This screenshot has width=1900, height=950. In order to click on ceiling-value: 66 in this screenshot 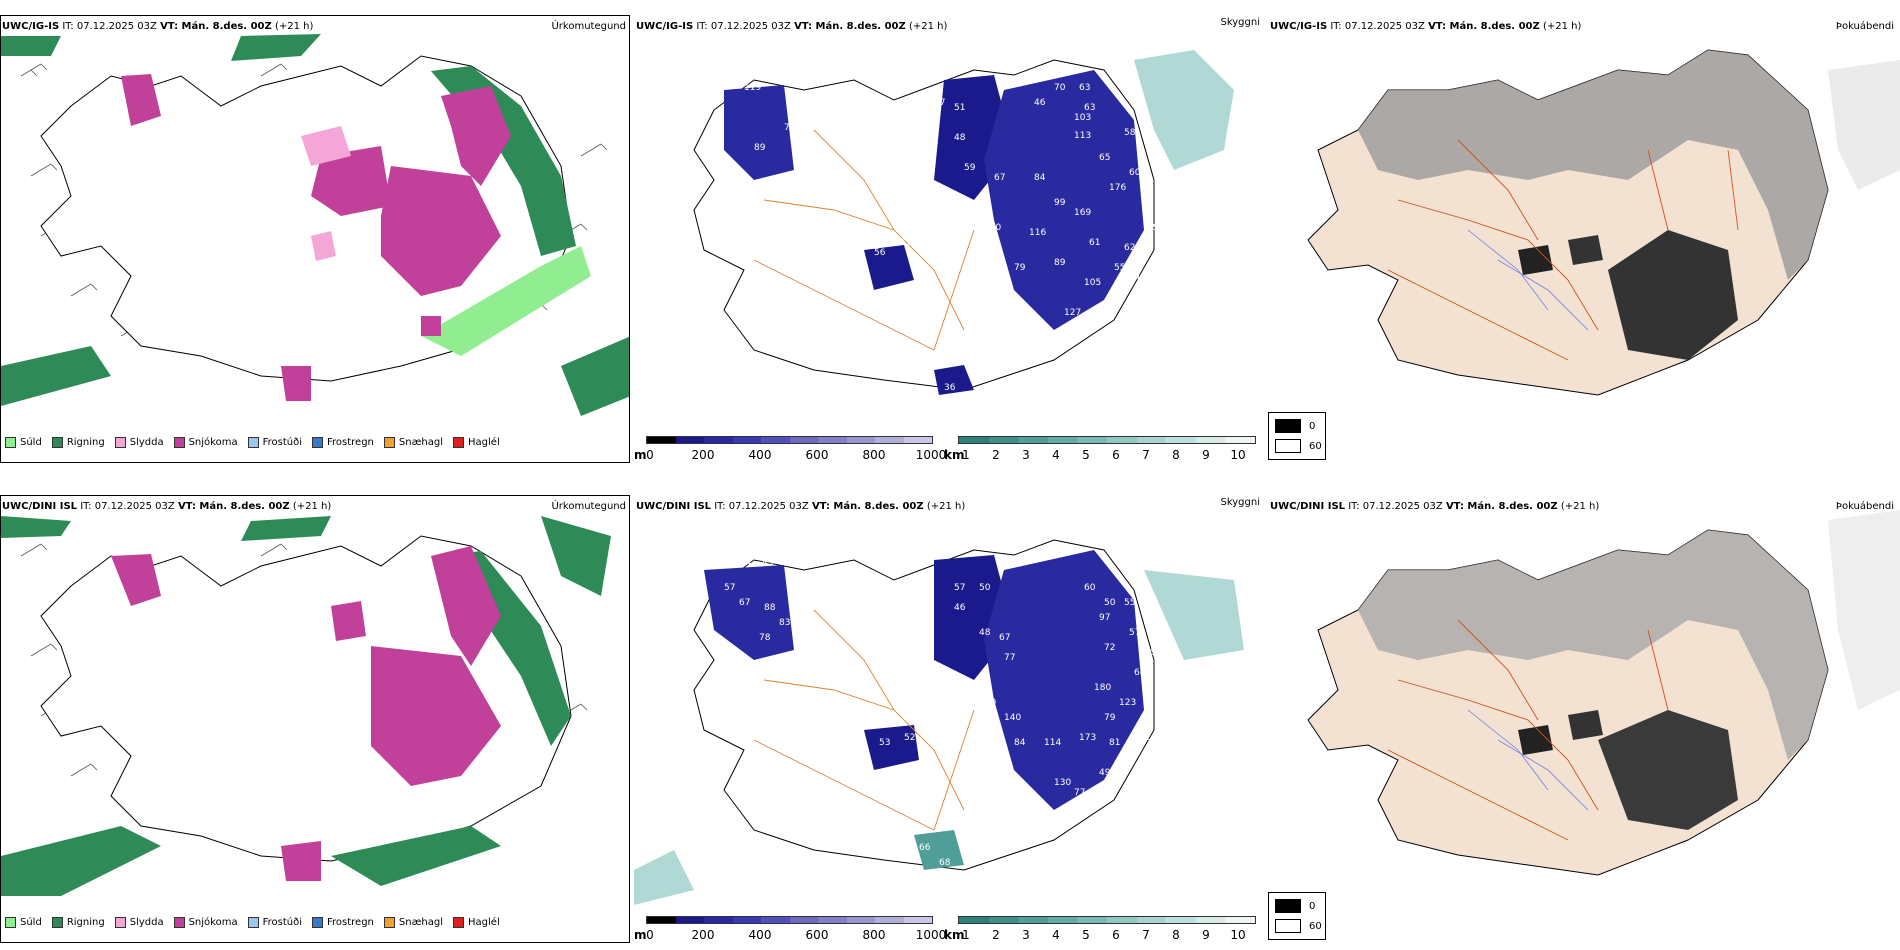, I will do `click(925, 848)`.